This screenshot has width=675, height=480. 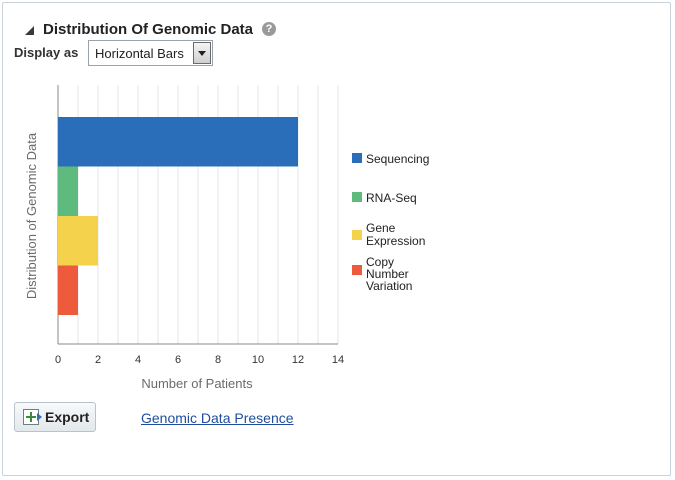 I want to click on x-axis-label: Number of Patients, so click(x=197, y=383).